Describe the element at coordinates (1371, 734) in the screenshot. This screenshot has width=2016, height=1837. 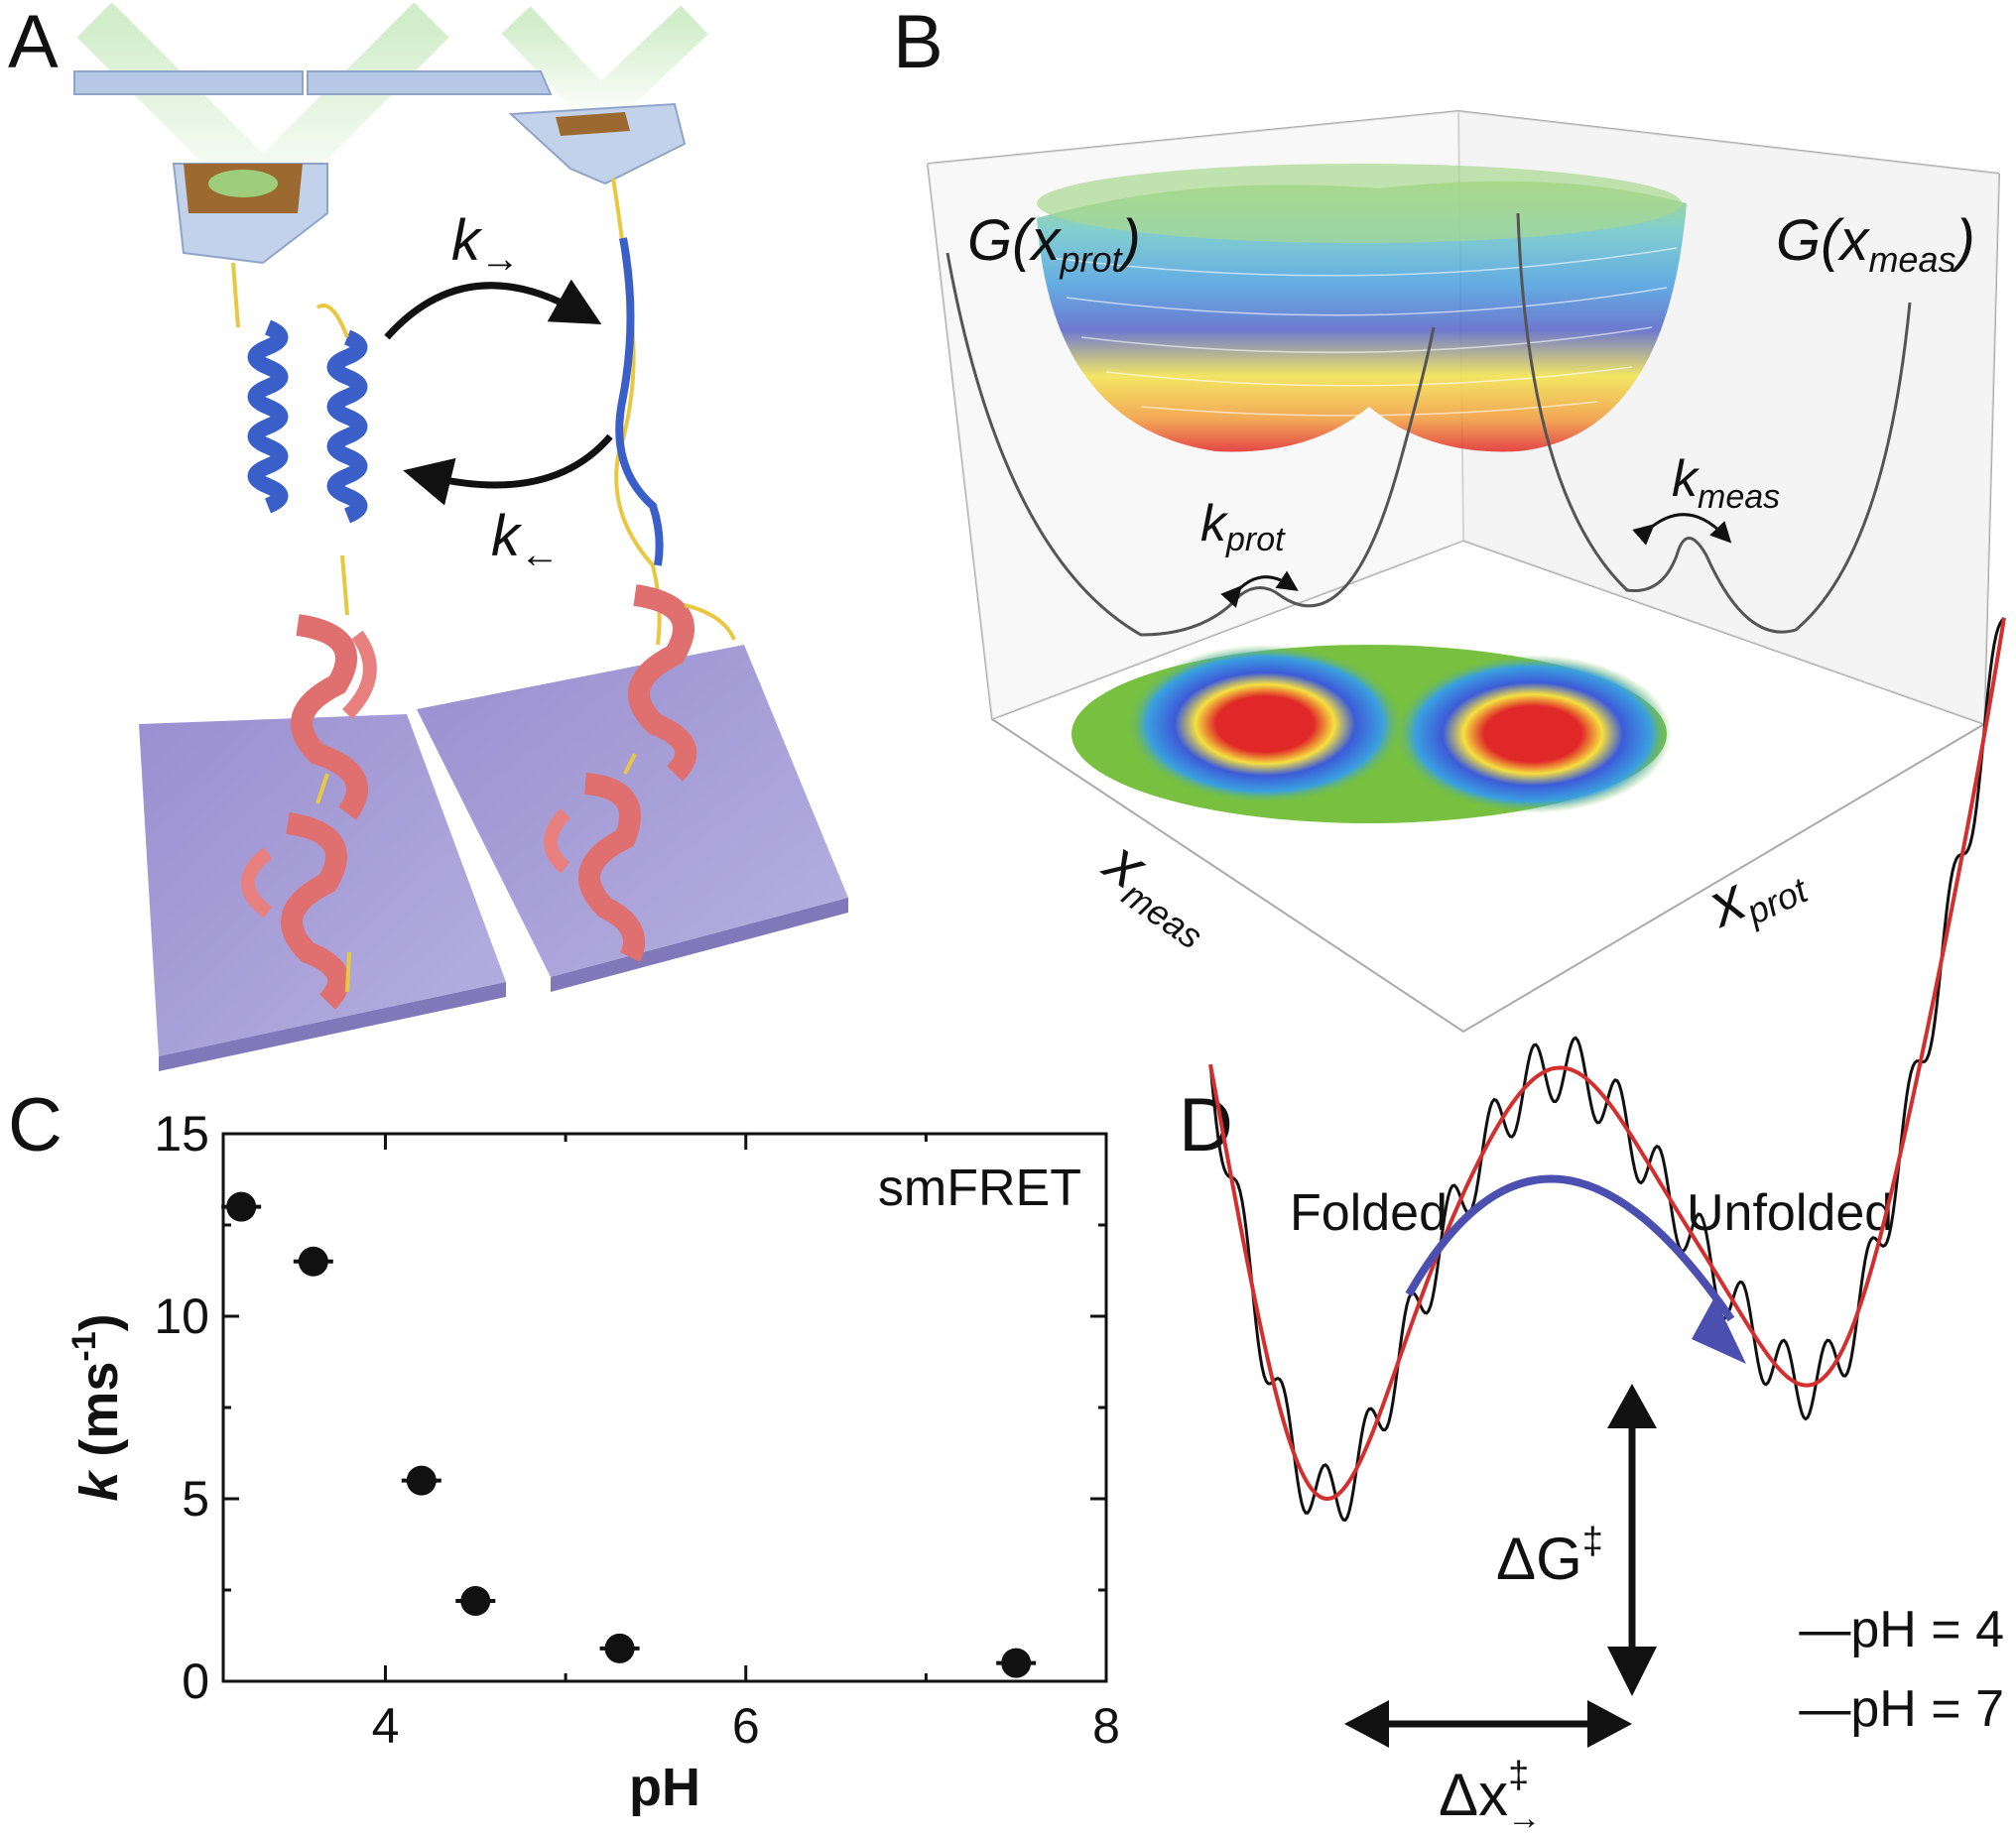
I see `floor-heatmap` at that location.